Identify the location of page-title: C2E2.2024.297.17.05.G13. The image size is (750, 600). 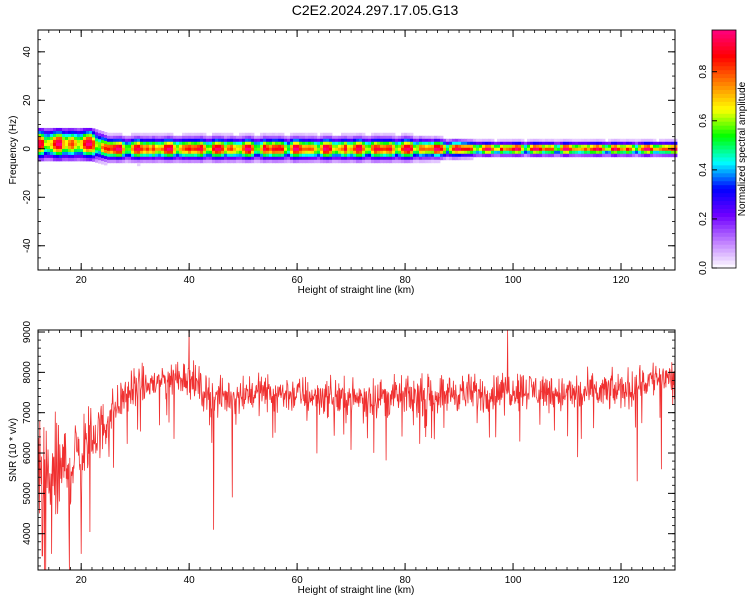
(375, 10).